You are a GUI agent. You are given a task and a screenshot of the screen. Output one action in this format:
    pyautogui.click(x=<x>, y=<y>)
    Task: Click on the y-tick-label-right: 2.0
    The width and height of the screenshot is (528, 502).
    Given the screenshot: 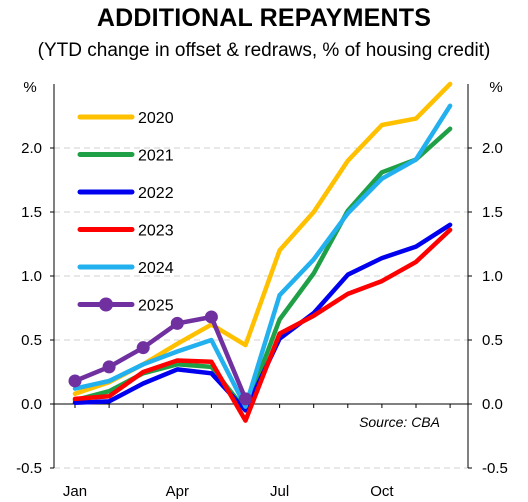 What is the action you would take?
    pyautogui.click(x=492, y=148)
    